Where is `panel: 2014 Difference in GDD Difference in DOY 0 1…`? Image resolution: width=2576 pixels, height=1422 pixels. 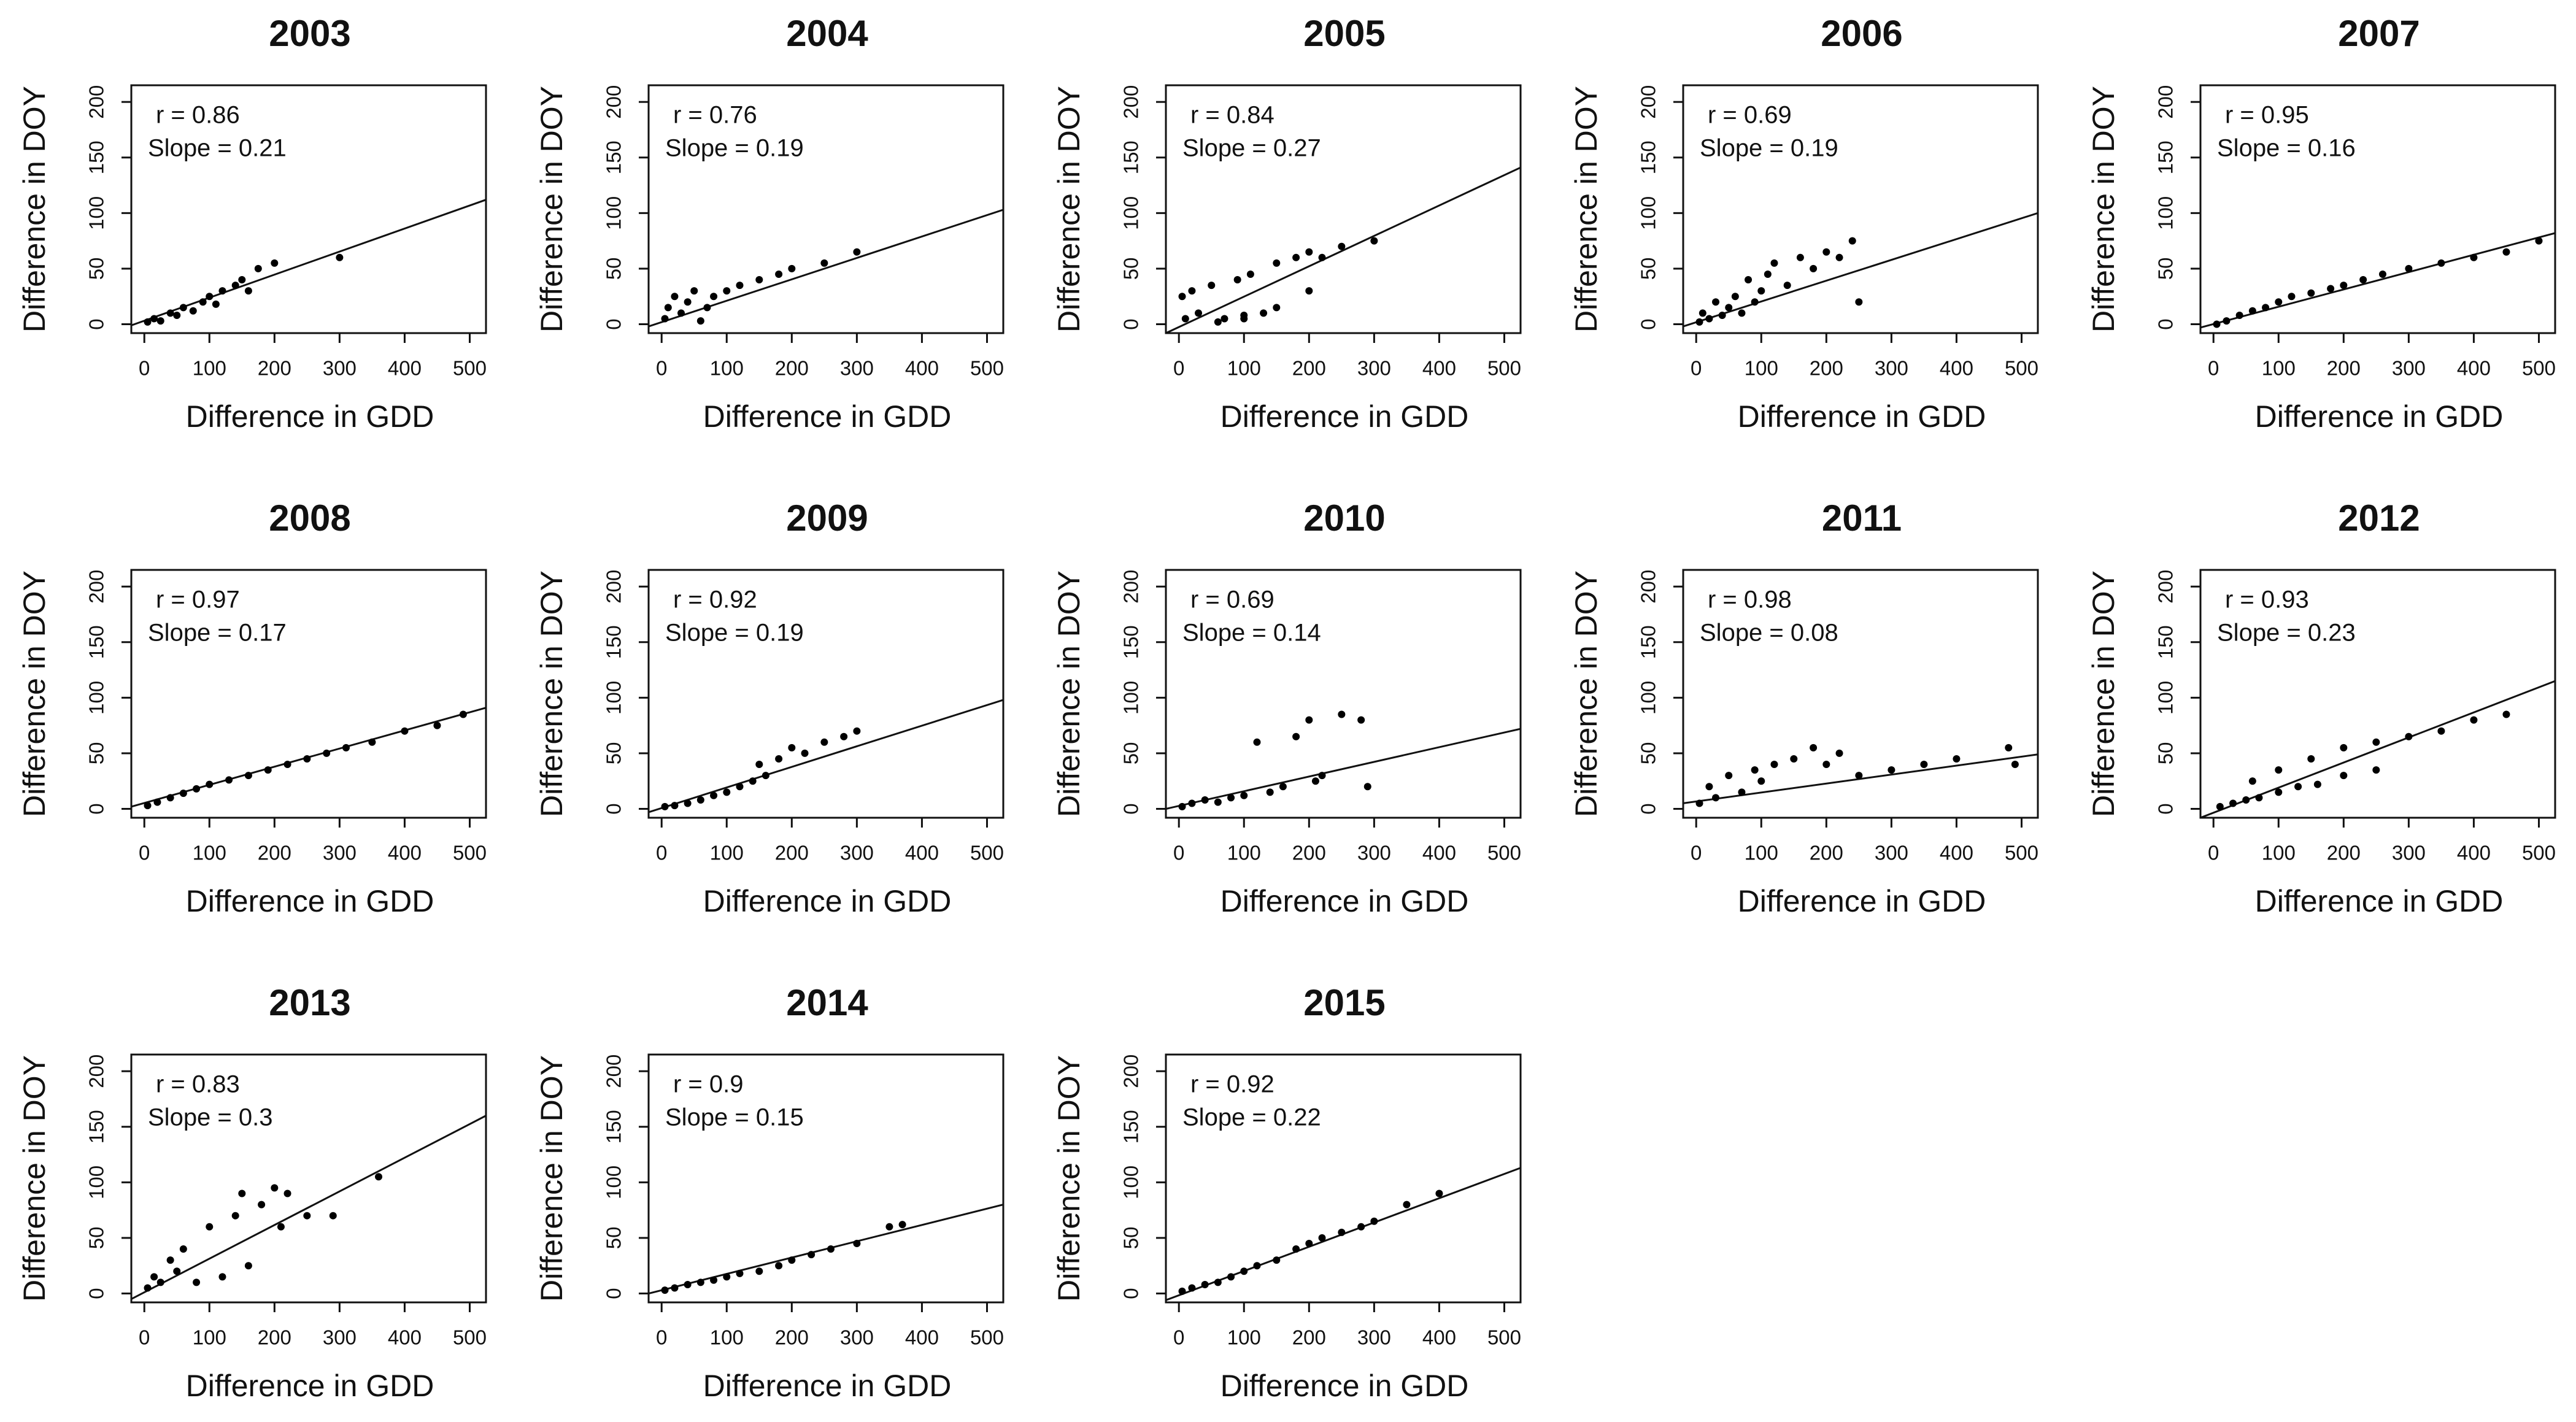 panel: 2014 Difference in GDD Difference in DOY 0 1… is located at coordinates (769, 1192).